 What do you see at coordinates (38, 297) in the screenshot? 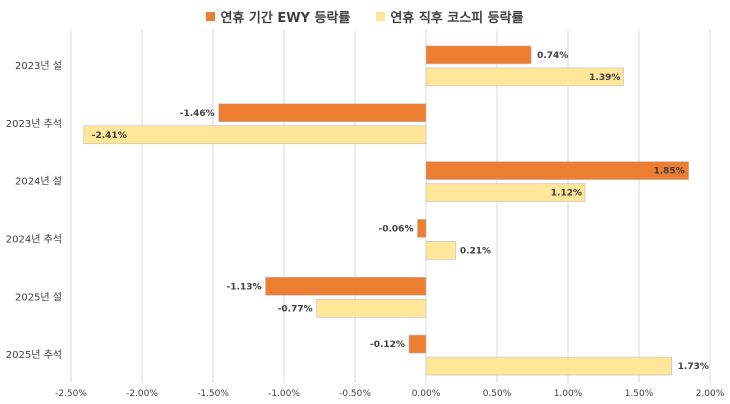
I see `category-label: 2025년 설` at bounding box center [38, 297].